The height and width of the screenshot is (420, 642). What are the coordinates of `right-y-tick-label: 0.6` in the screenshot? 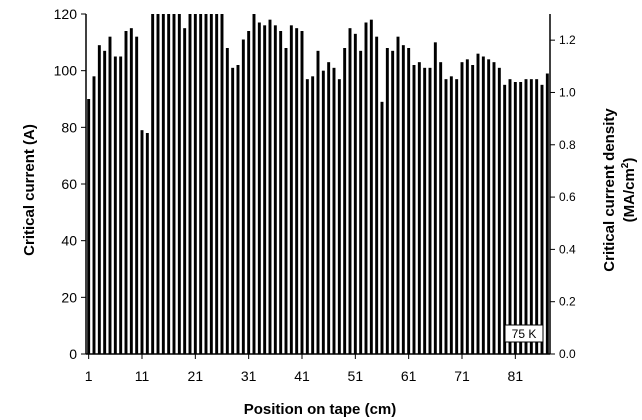 It's located at (567, 197).